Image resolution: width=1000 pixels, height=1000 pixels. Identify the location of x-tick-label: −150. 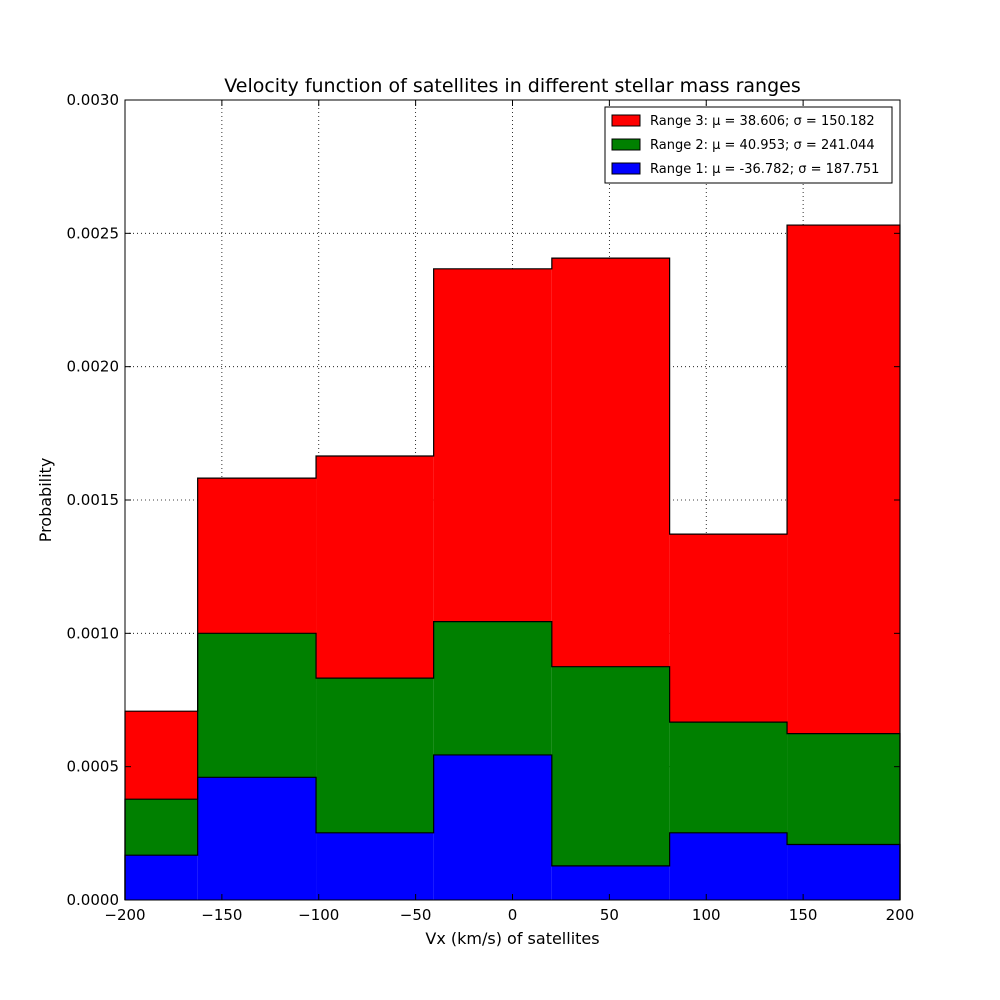
(221, 915).